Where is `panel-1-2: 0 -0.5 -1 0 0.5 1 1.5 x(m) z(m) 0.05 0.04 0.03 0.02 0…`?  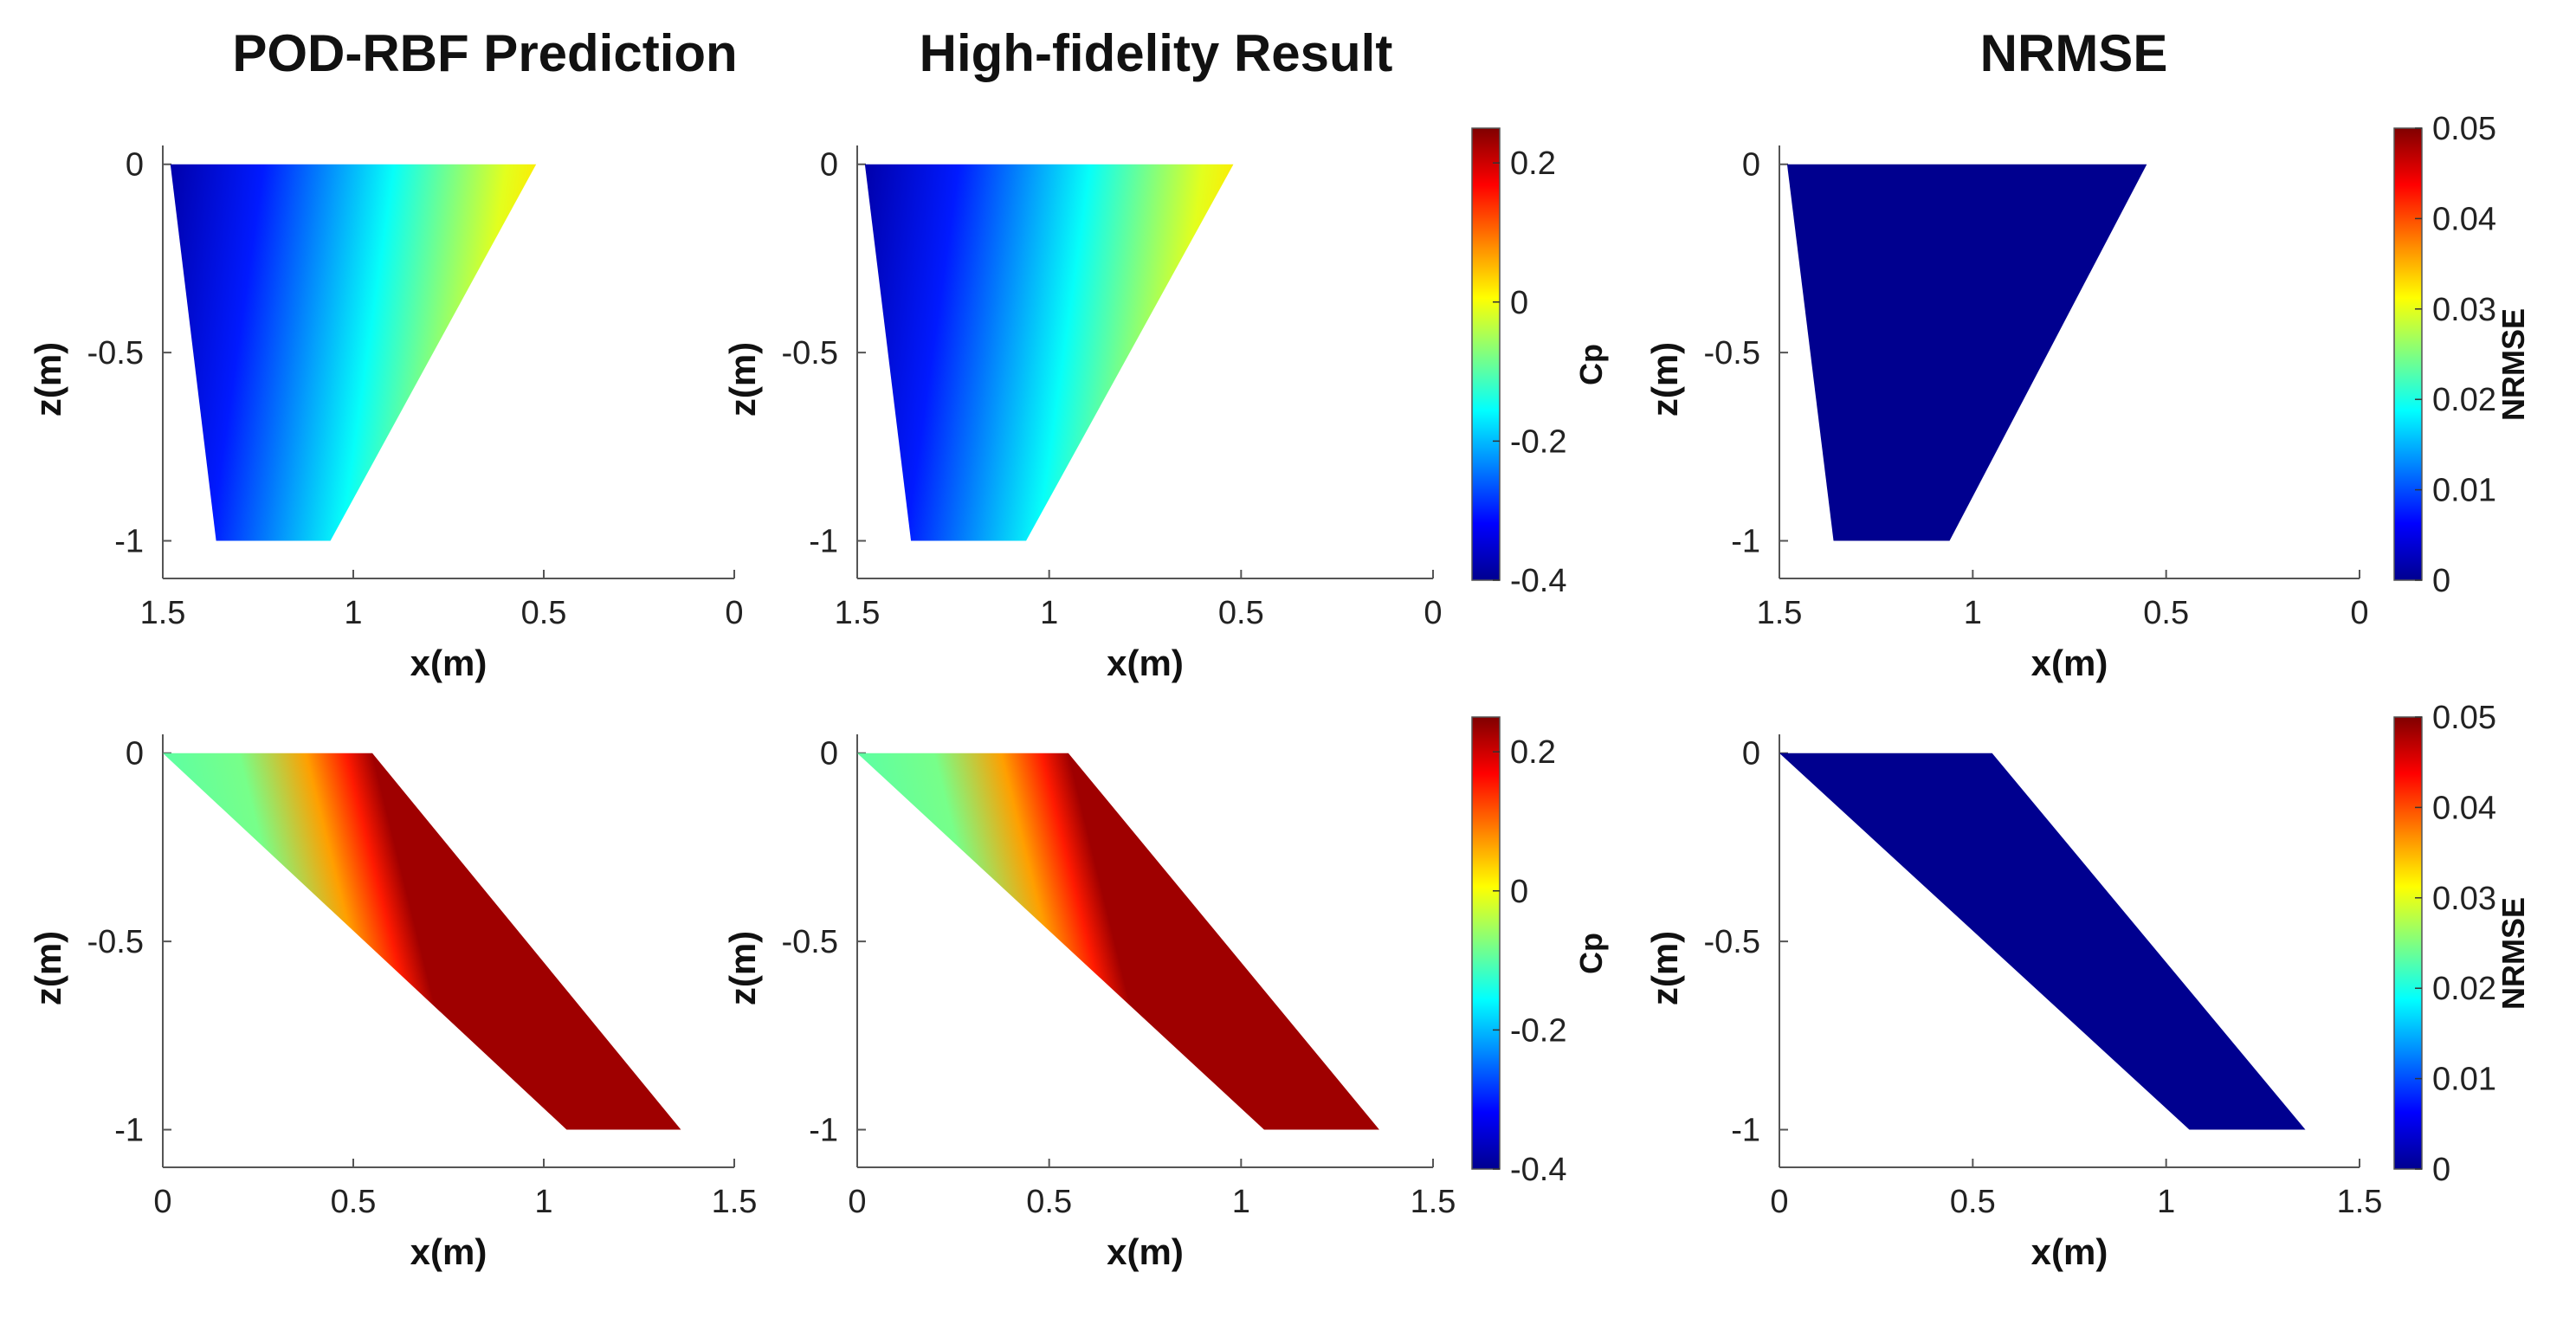
panel-1-2: 0 -0.5 -1 0 0.5 1 1.5 x(m) z(m) 0.05 0.04 0.03 0.02 0… is located at coordinates (2087, 986).